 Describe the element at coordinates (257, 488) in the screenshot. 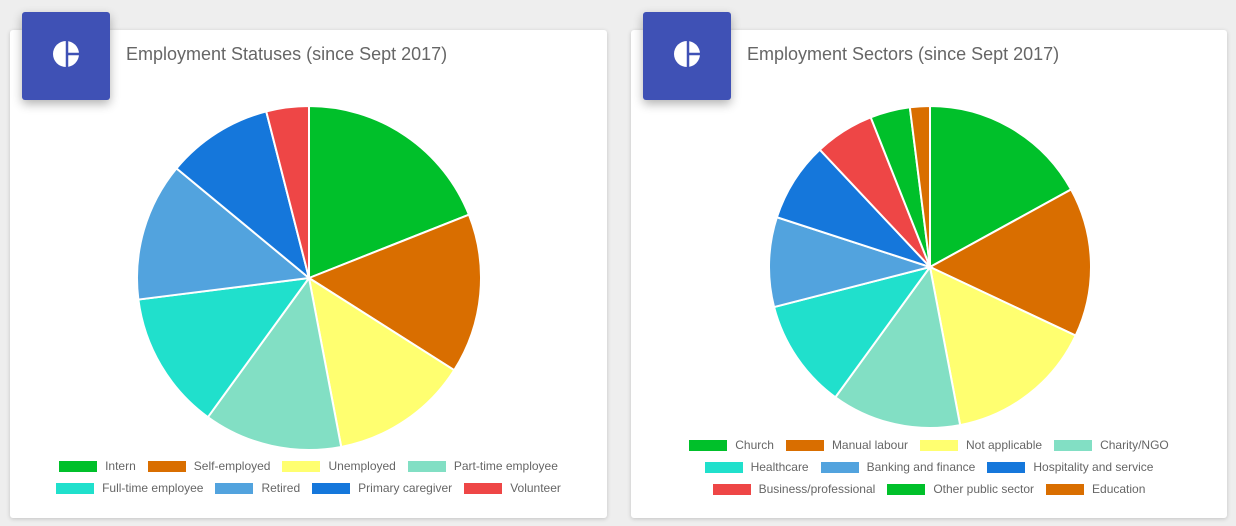

I see `legend-item-retired: Retired` at that location.